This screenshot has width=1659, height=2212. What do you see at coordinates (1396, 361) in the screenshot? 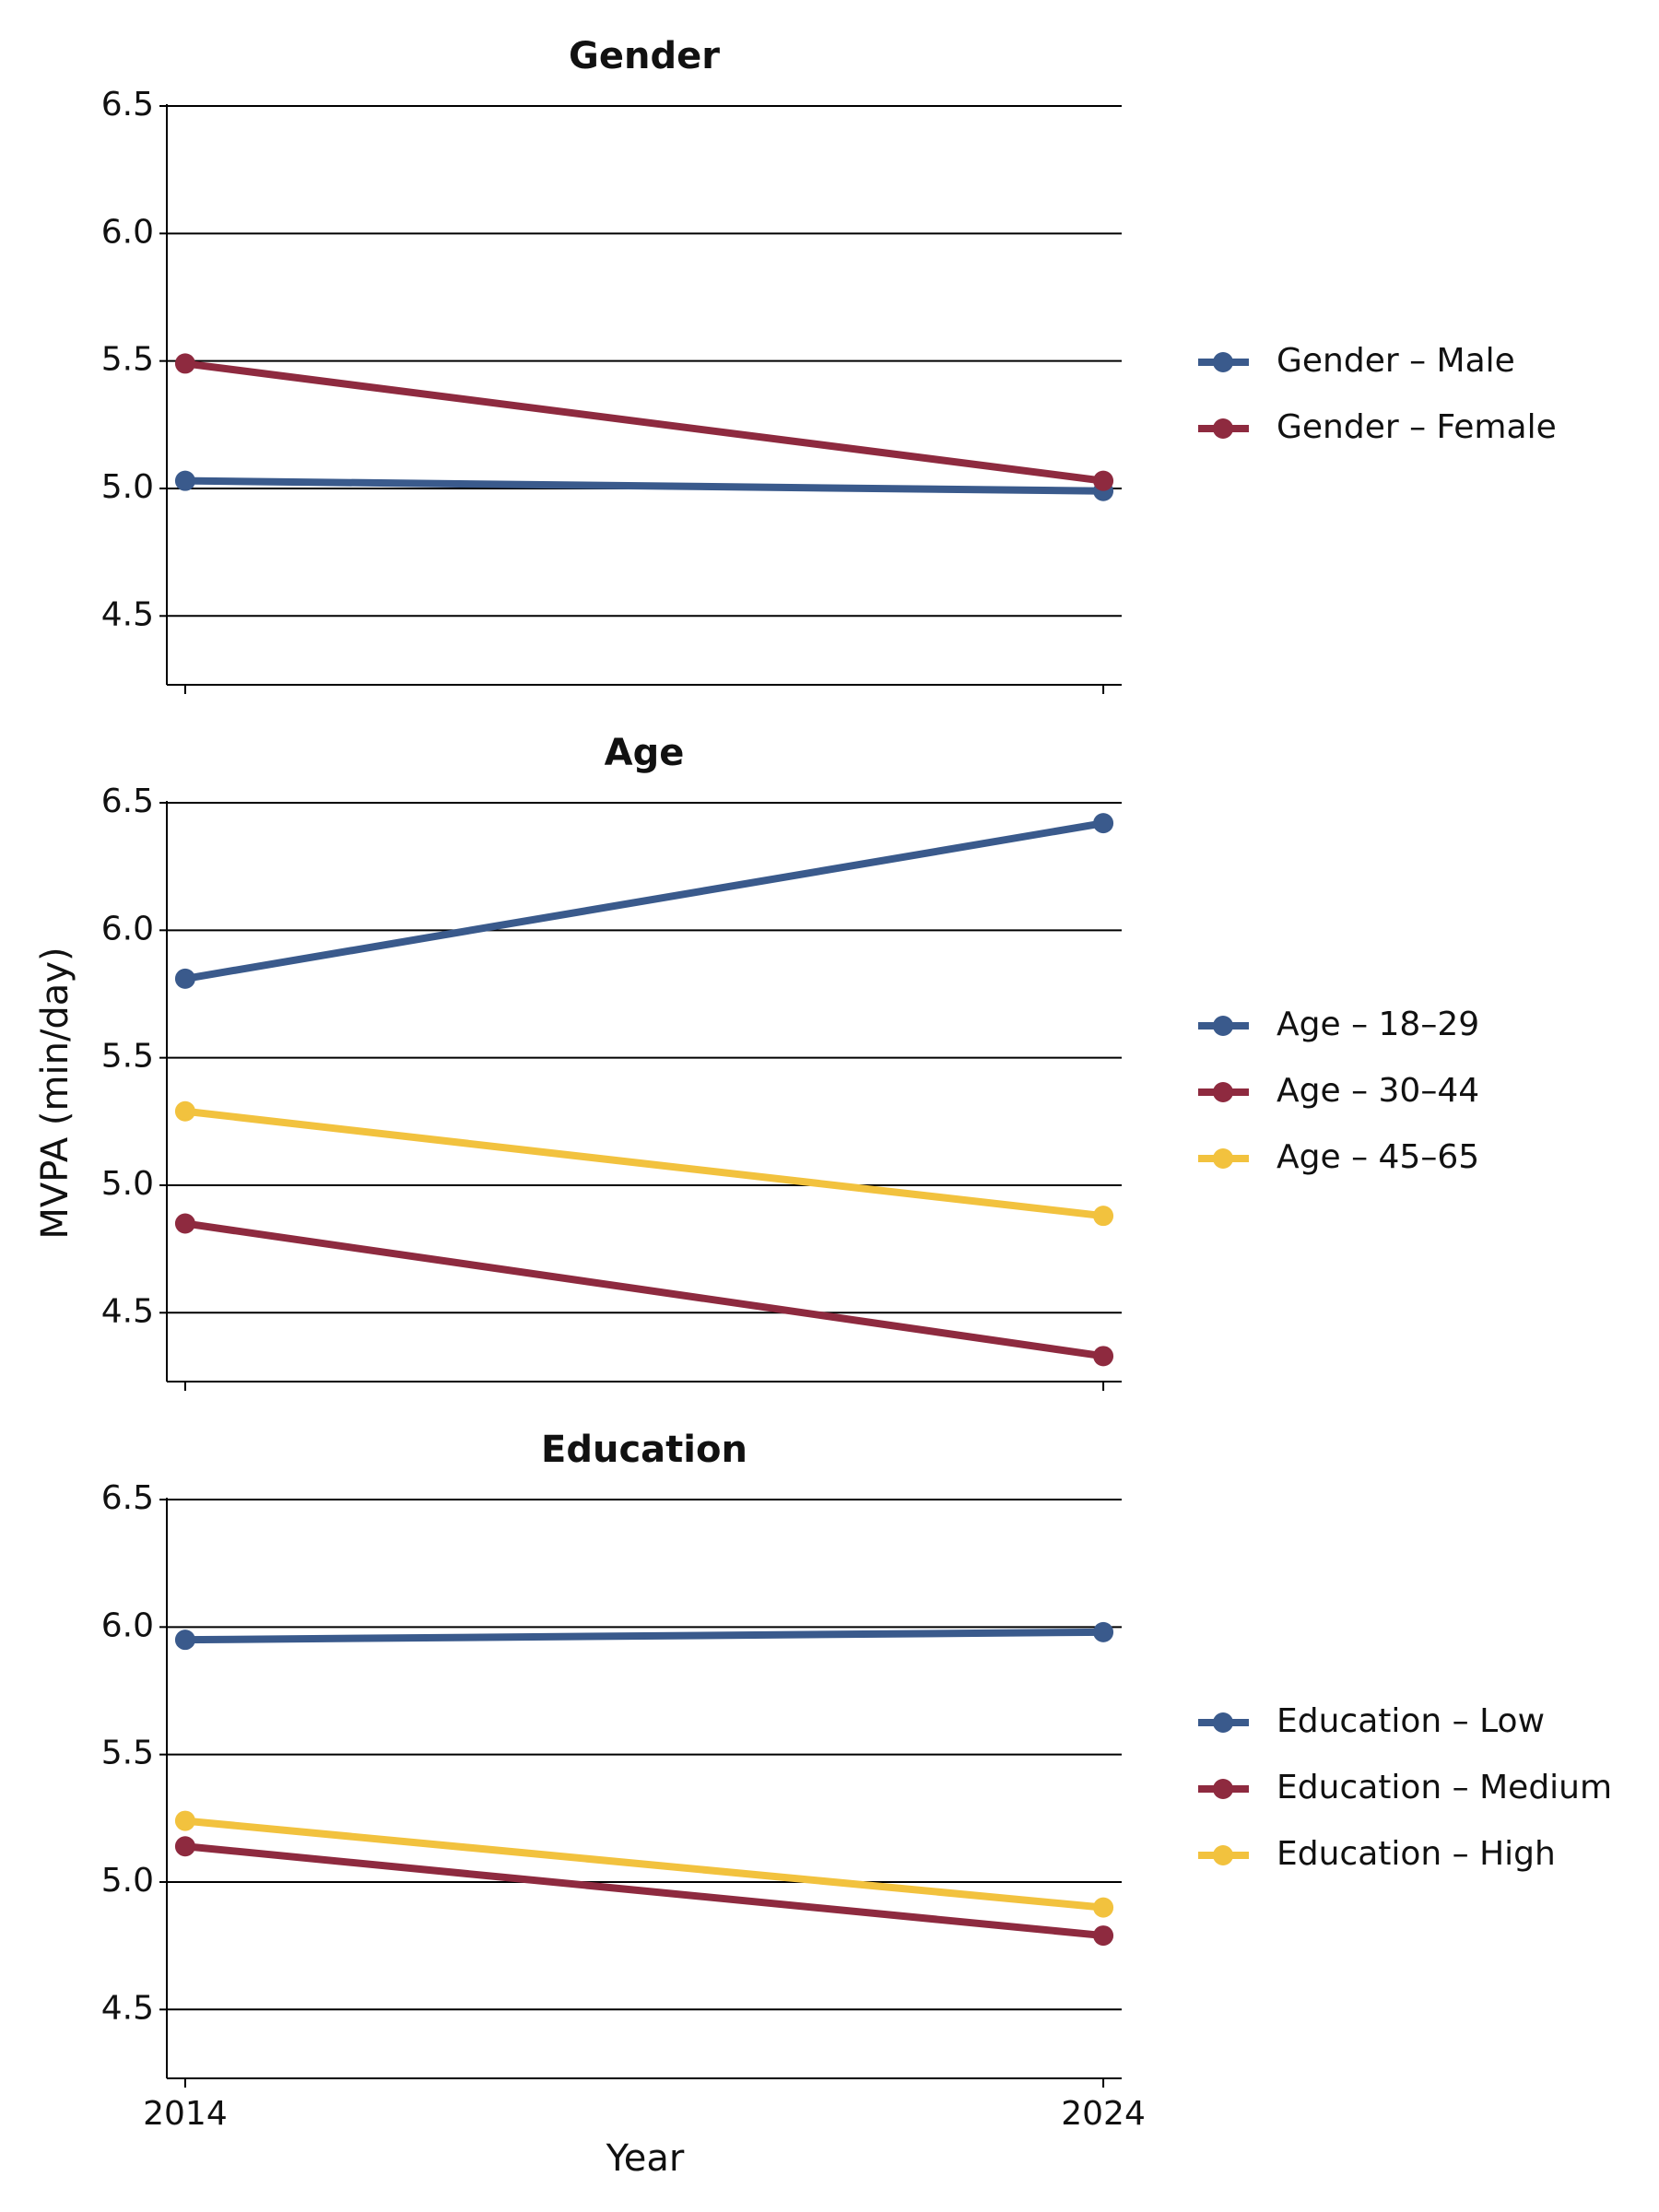
I see `legend-label: Gender – Male` at bounding box center [1396, 361].